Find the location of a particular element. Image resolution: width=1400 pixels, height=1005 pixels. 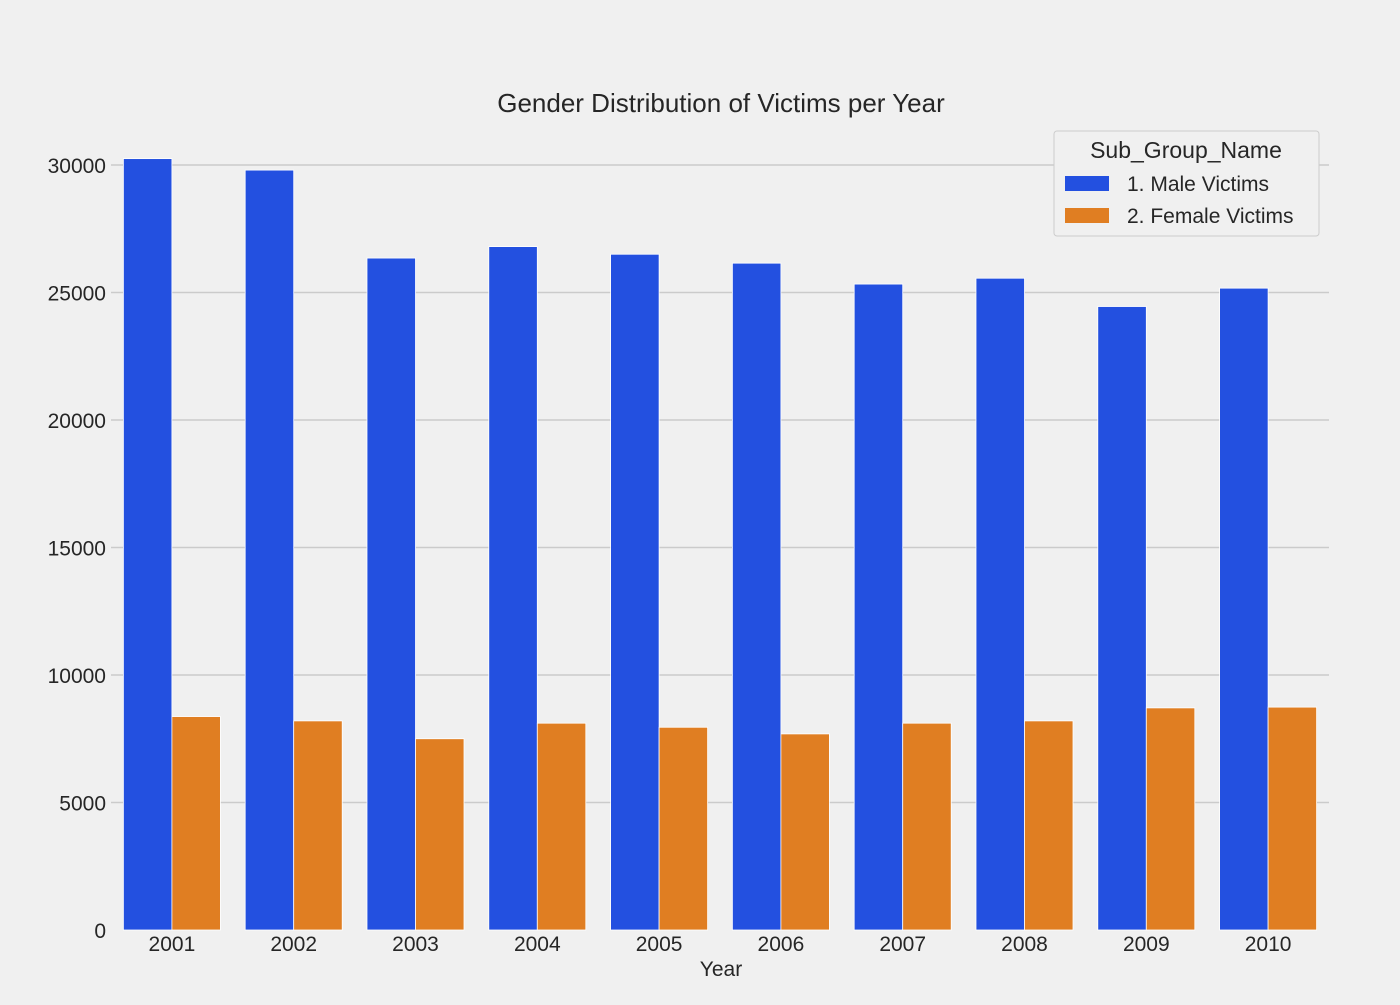

bar-male-2003 is located at coordinates (391, 594).